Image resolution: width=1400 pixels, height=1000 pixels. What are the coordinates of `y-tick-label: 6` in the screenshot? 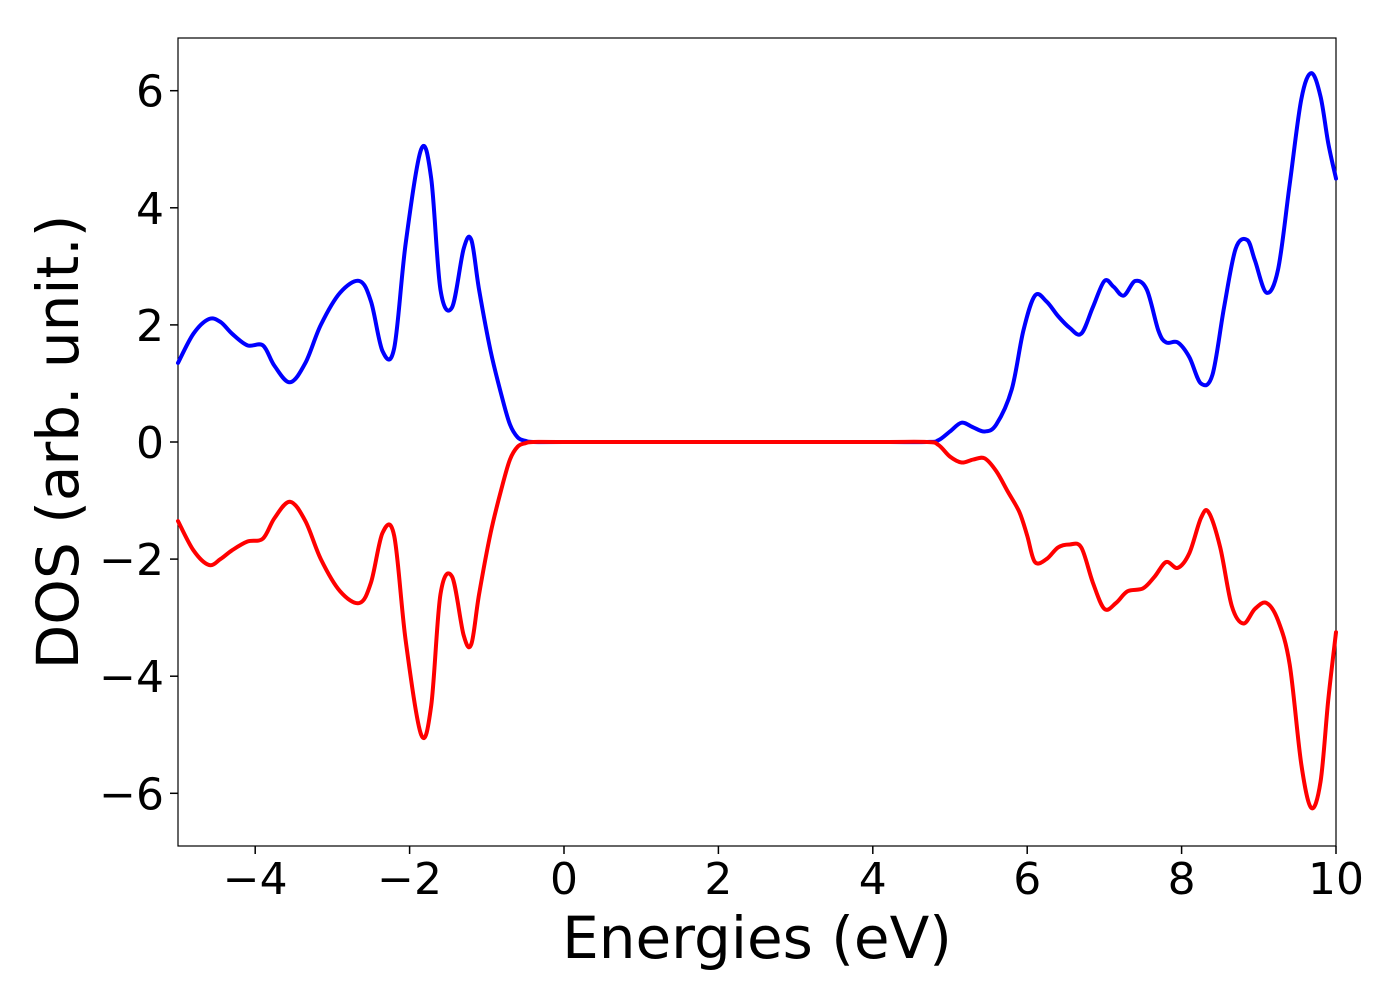 It's located at (150, 92).